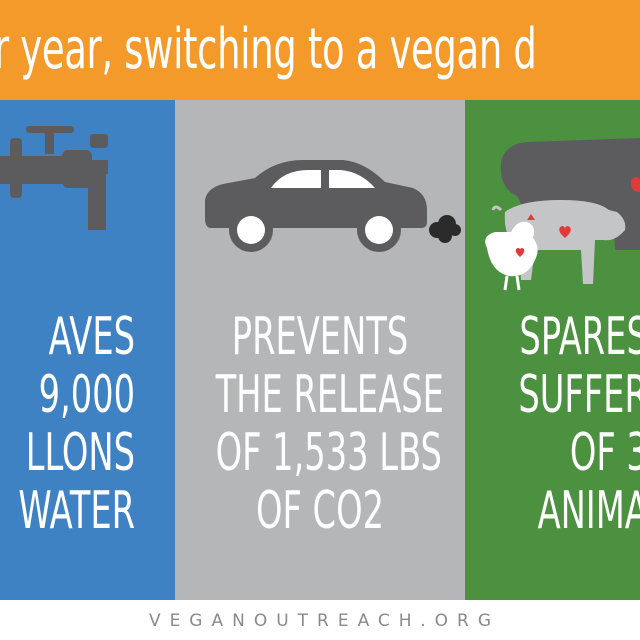 This screenshot has height=640, width=640. I want to click on water-stat-line-4: WATER, so click(76, 511).